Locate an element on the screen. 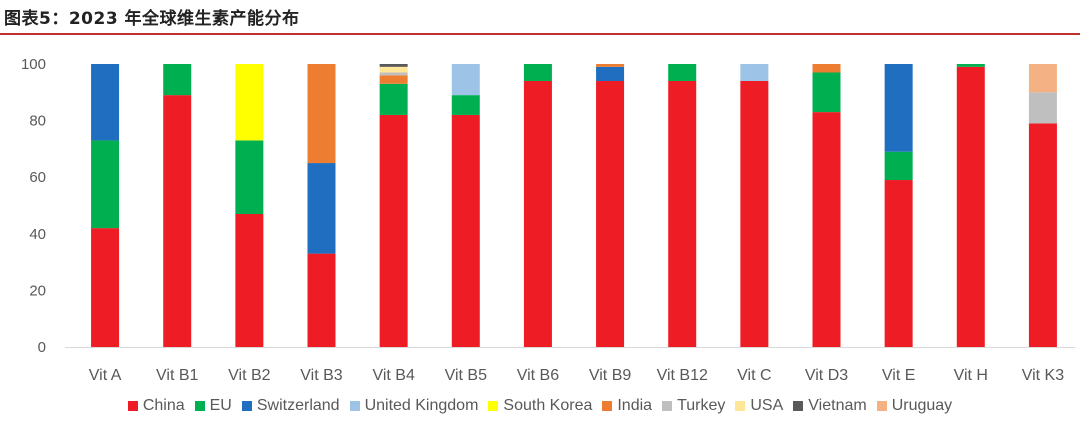 This screenshot has height=434, width=1080. legend-label: Turkey is located at coordinates (701, 405).